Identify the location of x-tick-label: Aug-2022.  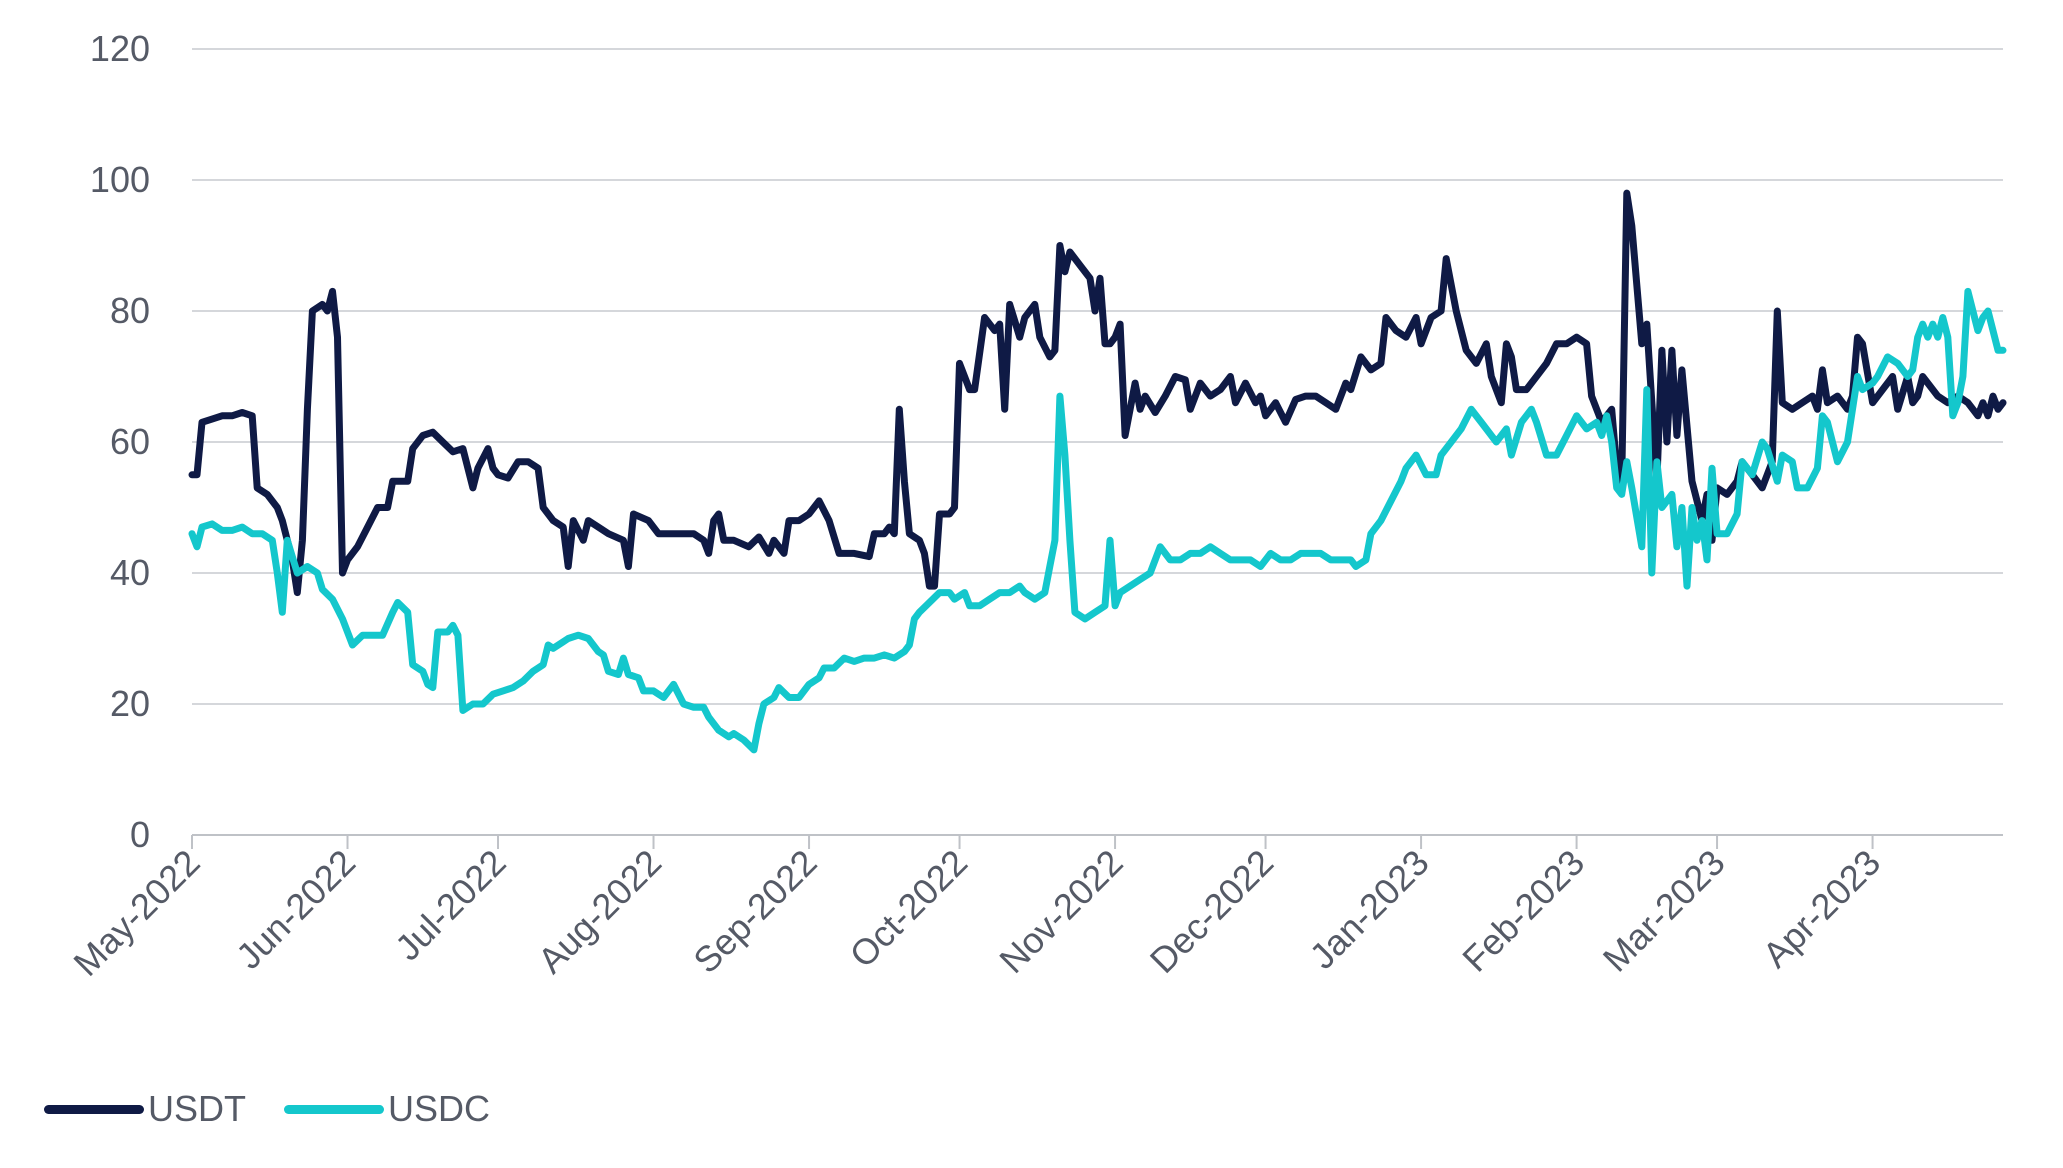
(599, 911).